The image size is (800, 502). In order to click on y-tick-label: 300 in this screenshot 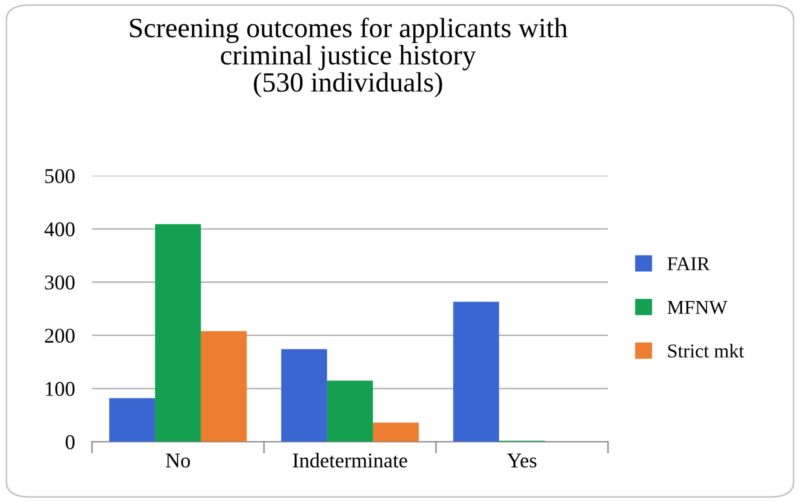, I will do `click(60, 283)`.